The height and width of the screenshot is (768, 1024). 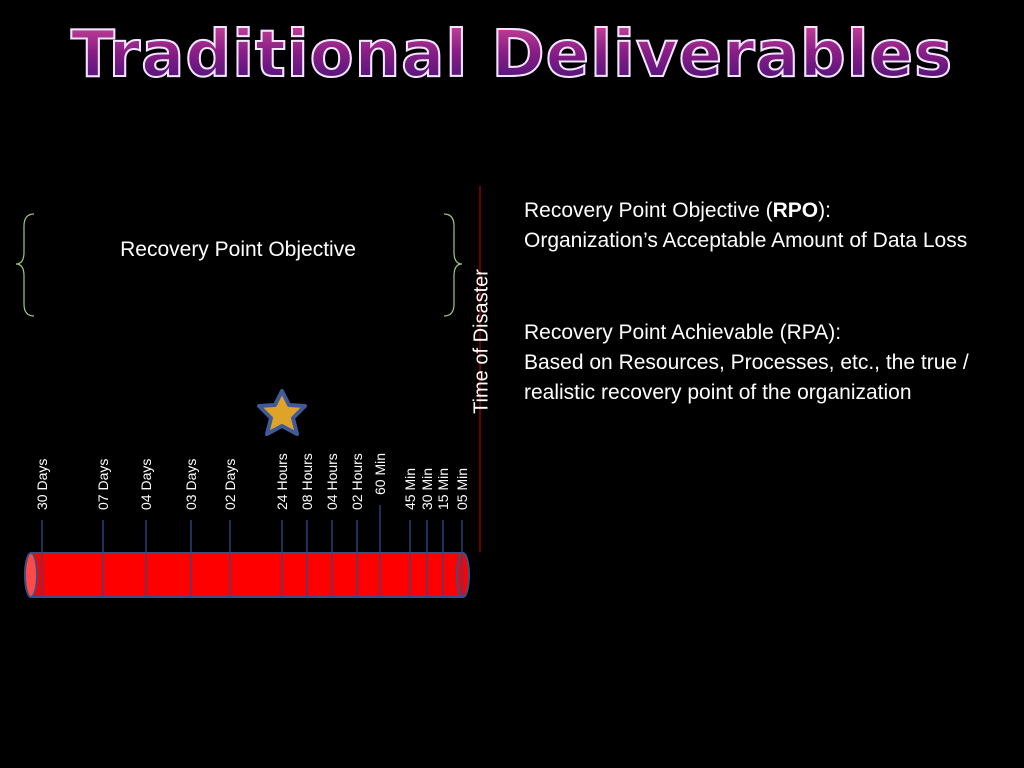 What do you see at coordinates (146, 484) in the screenshot?
I see `tick-label: 04 Days` at bounding box center [146, 484].